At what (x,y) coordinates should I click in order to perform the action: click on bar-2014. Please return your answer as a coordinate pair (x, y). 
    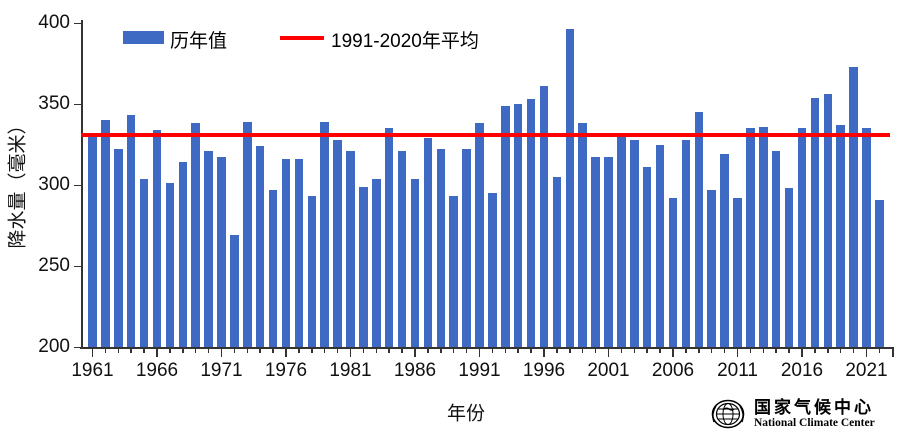
    Looking at the image, I should click on (776, 248).